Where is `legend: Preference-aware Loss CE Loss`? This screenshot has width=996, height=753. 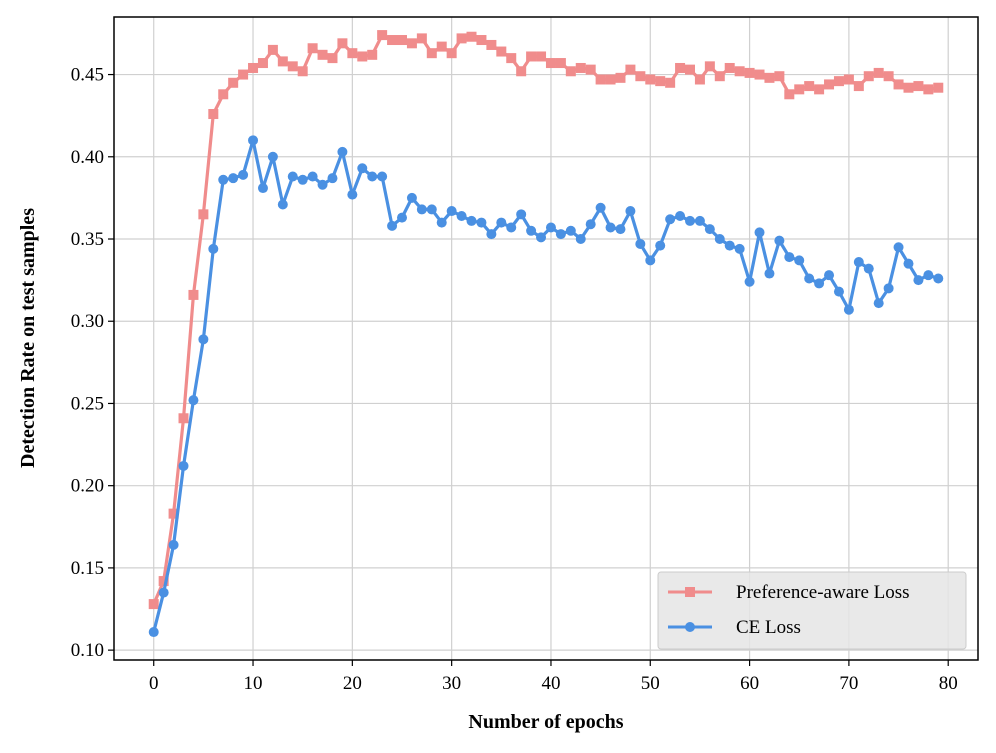 legend: Preference-aware Loss CE Loss is located at coordinates (812, 610).